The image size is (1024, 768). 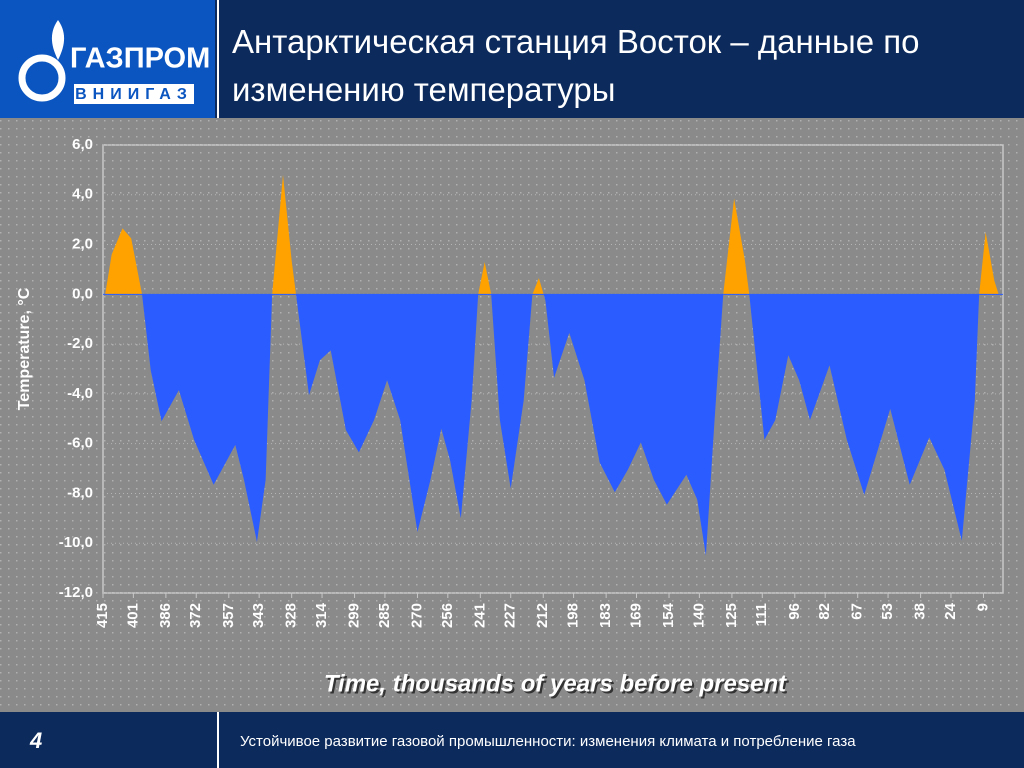 What do you see at coordinates (258, 615) in the screenshot?
I see `x-tick-label: 343` at bounding box center [258, 615].